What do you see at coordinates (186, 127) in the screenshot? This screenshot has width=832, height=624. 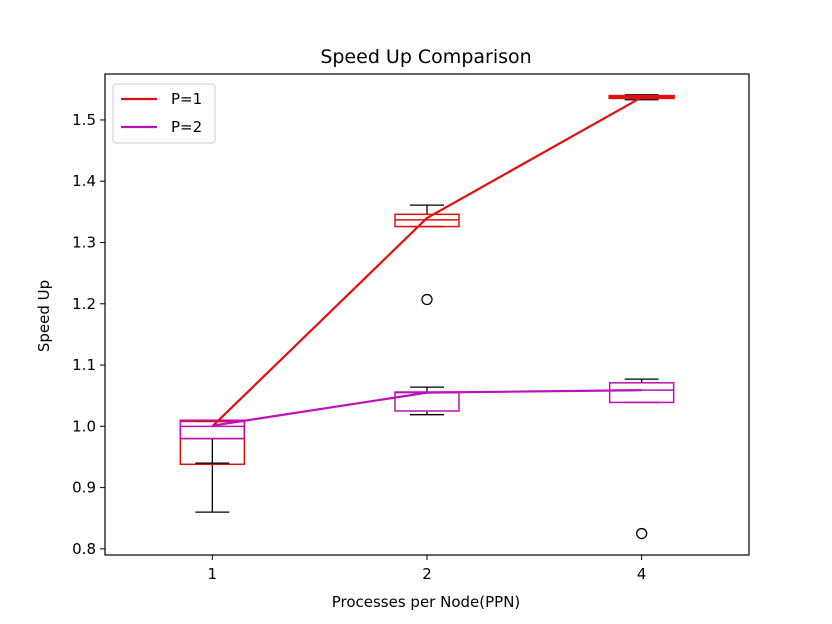 I see `legend-entry: P=2` at bounding box center [186, 127].